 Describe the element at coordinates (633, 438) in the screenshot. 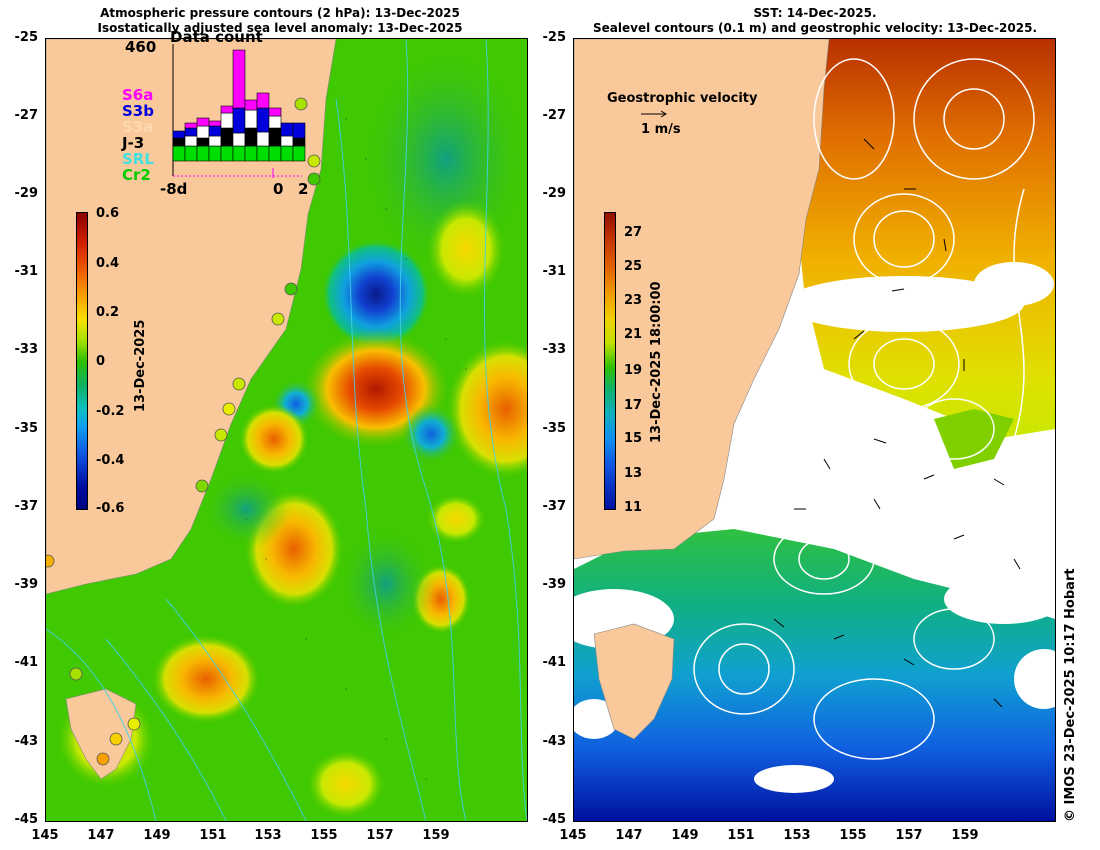

I see `sst-colorbar-tick: 15` at that location.